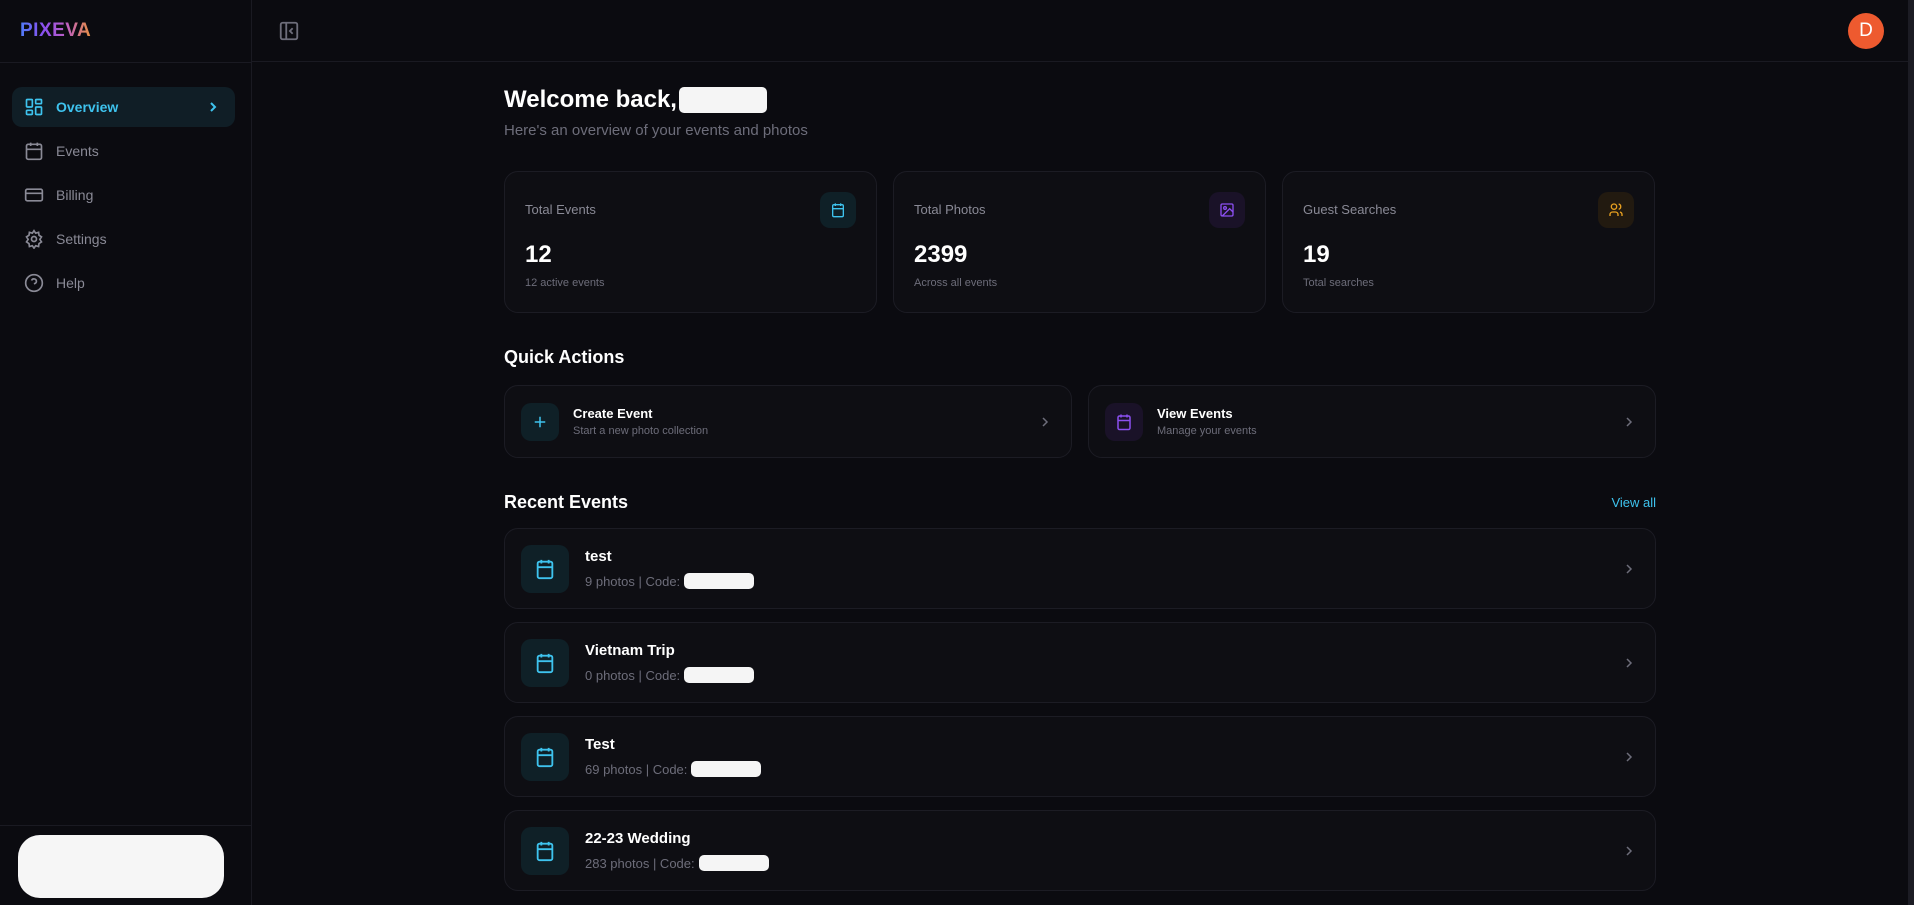 Image resolution: width=1914 pixels, height=905 pixels. Describe the element at coordinates (641, 431) in the screenshot. I see `action-sub: Start a new photo collection` at that location.